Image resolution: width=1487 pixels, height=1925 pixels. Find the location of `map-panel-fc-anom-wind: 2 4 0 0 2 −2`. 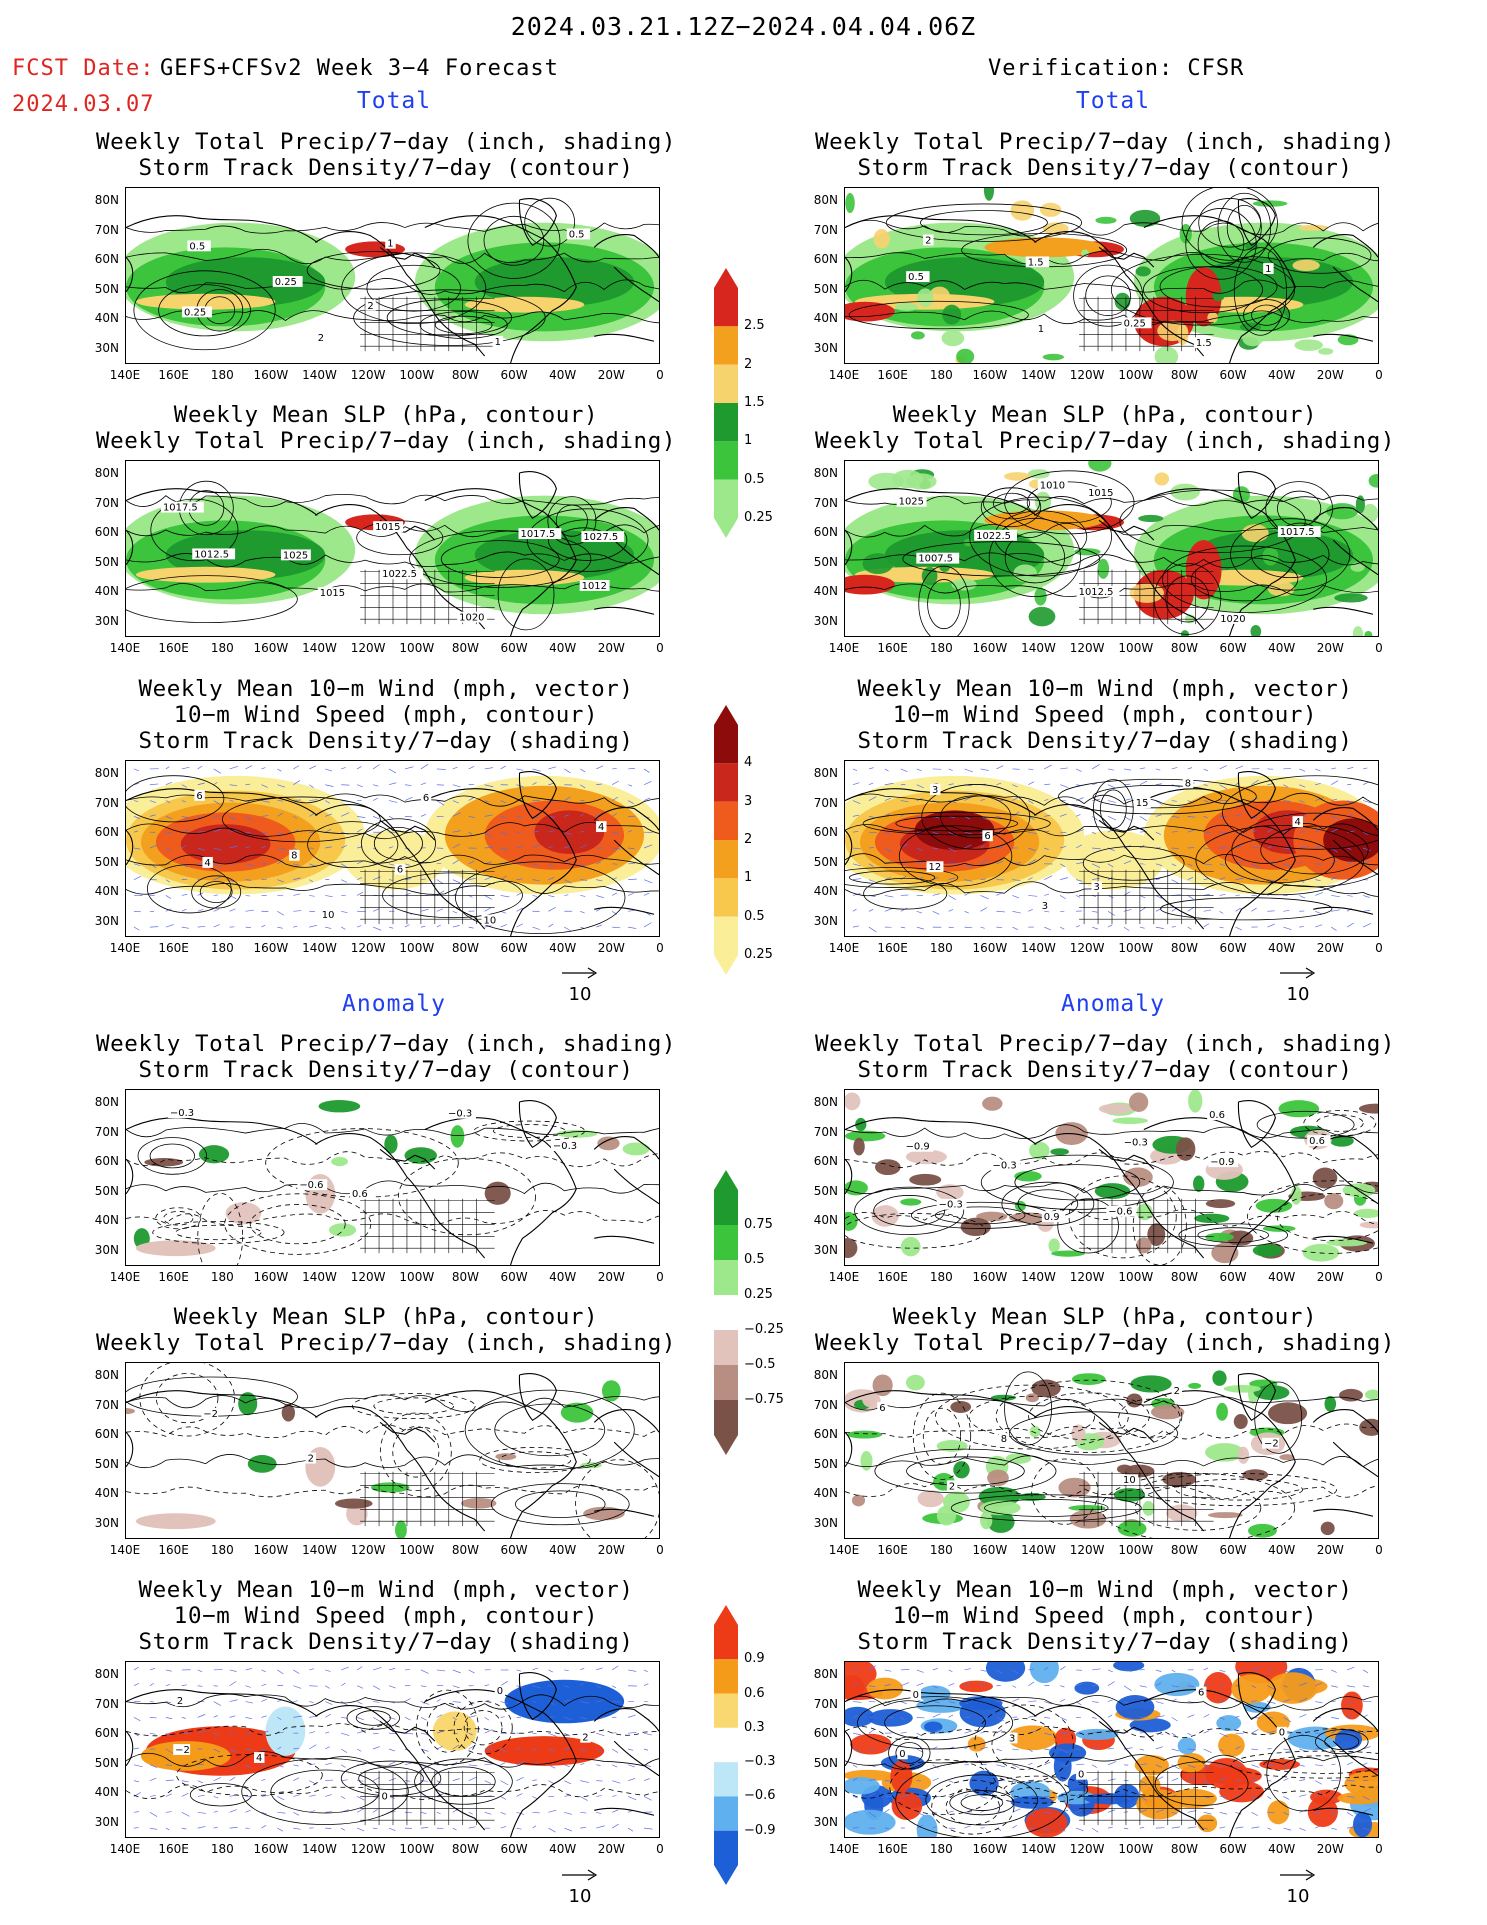

map-panel-fc-anom-wind: 2 4 0 0 2 −2 is located at coordinates (392, 1749).